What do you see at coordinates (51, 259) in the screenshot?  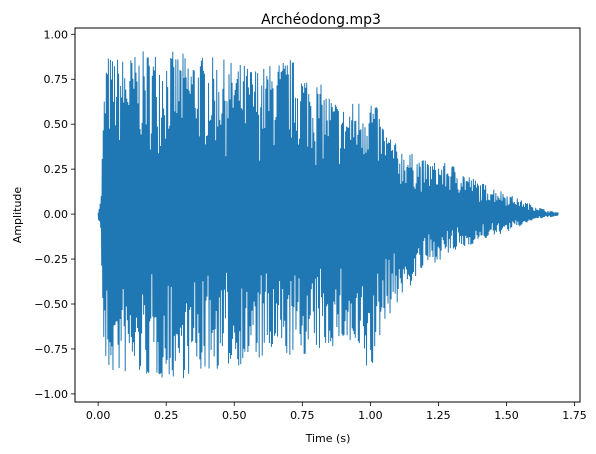 I see `y-tick-label: −0.25` at bounding box center [51, 259].